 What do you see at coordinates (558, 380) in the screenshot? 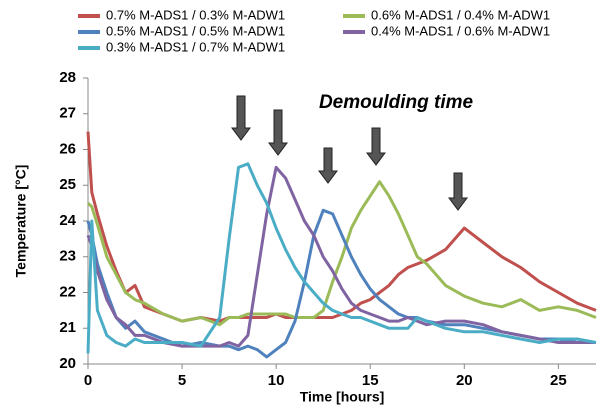
I see `x-tick-label: 25` at bounding box center [558, 380].